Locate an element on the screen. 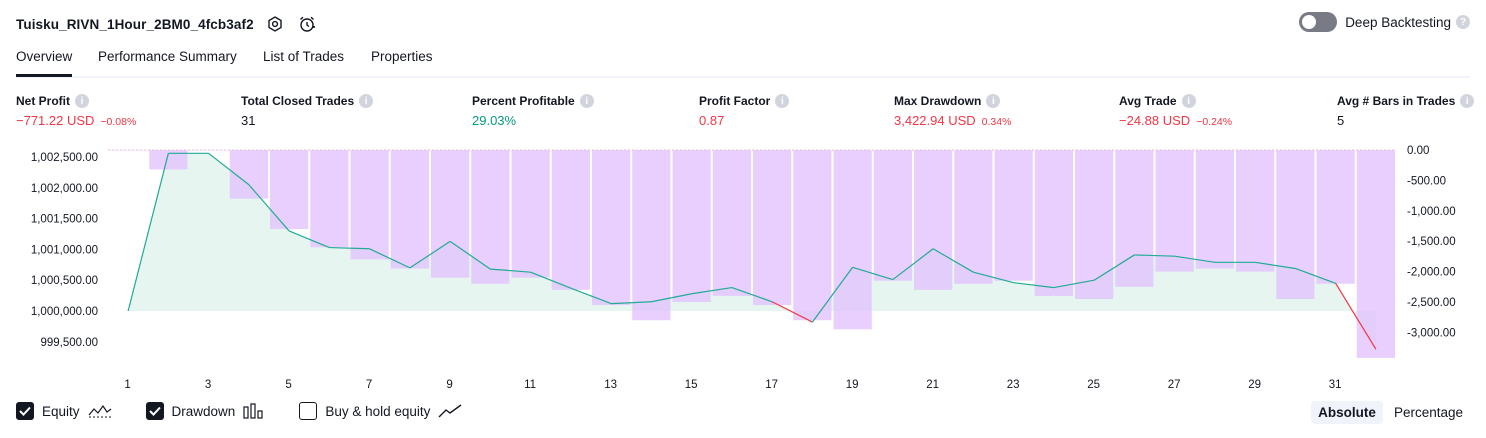 Image resolution: width=1486 pixels, height=438 pixels. metric-net-profit: Net Profit i −771.22 USD −0.08% is located at coordinates (76, 110).